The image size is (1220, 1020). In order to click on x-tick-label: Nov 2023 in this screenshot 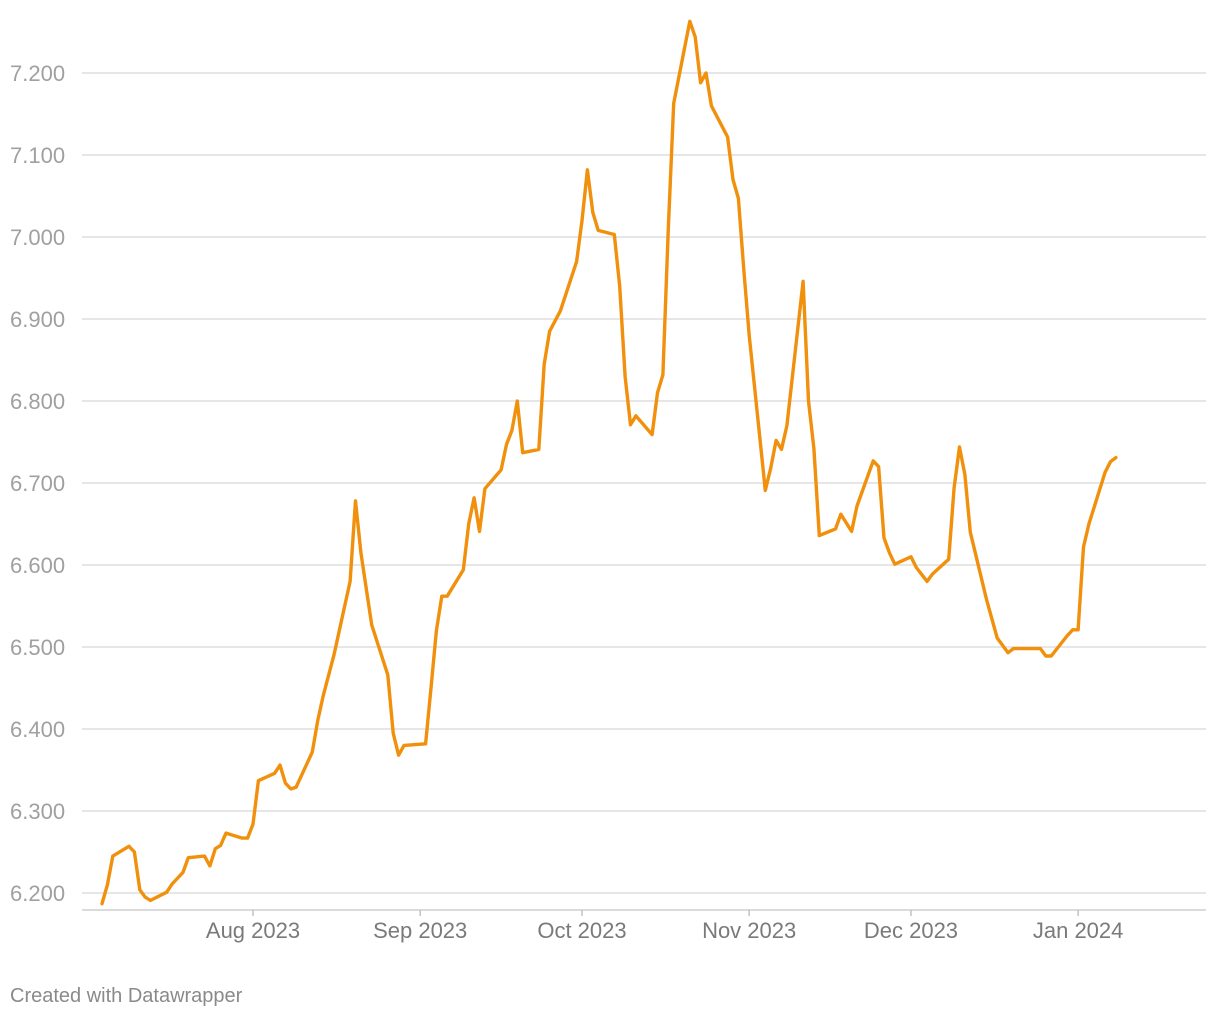, I will do `click(749, 930)`.